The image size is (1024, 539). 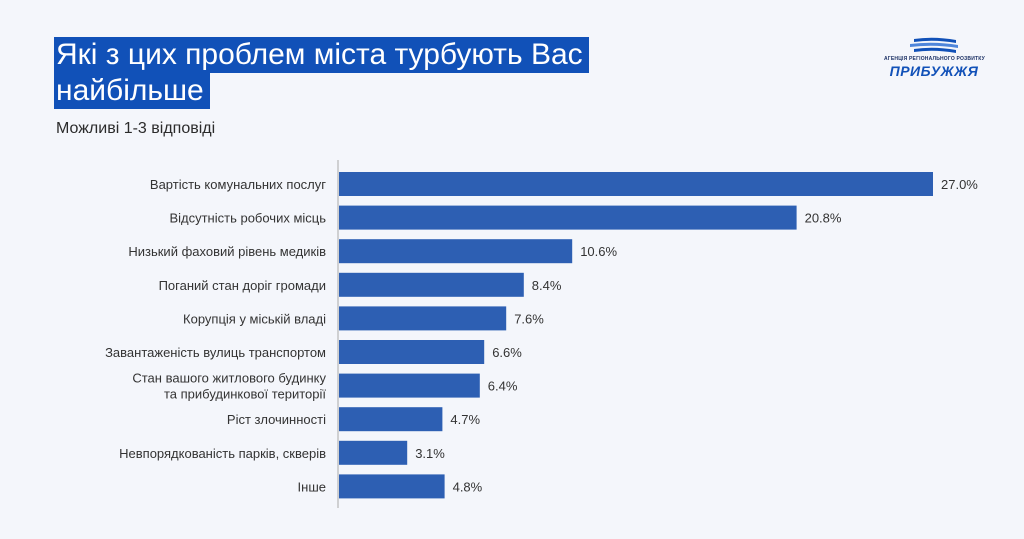 I want to click on logo: АГЕНЦІЯ РЕГІОНАЛЬНОГО РОЗВИТКУ ПРИБУЖЖЯ, so click(x=934, y=61).